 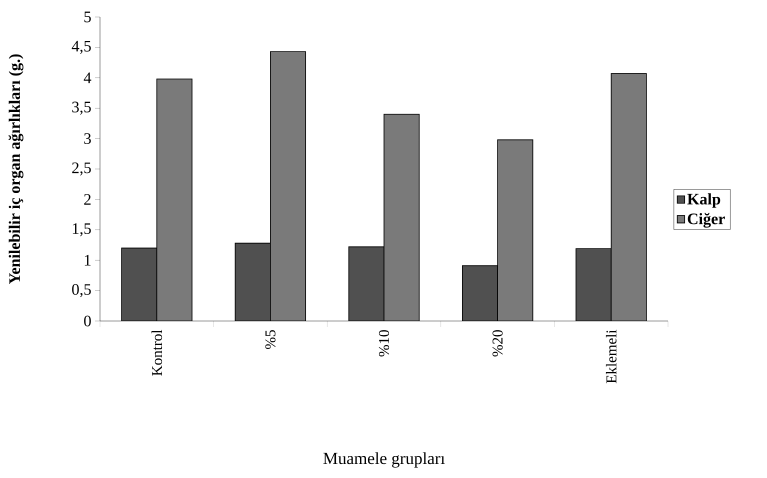 What do you see at coordinates (87, 138) in the screenshot?
I see `y-tick-label: 3` at bounding box center [87, 138].